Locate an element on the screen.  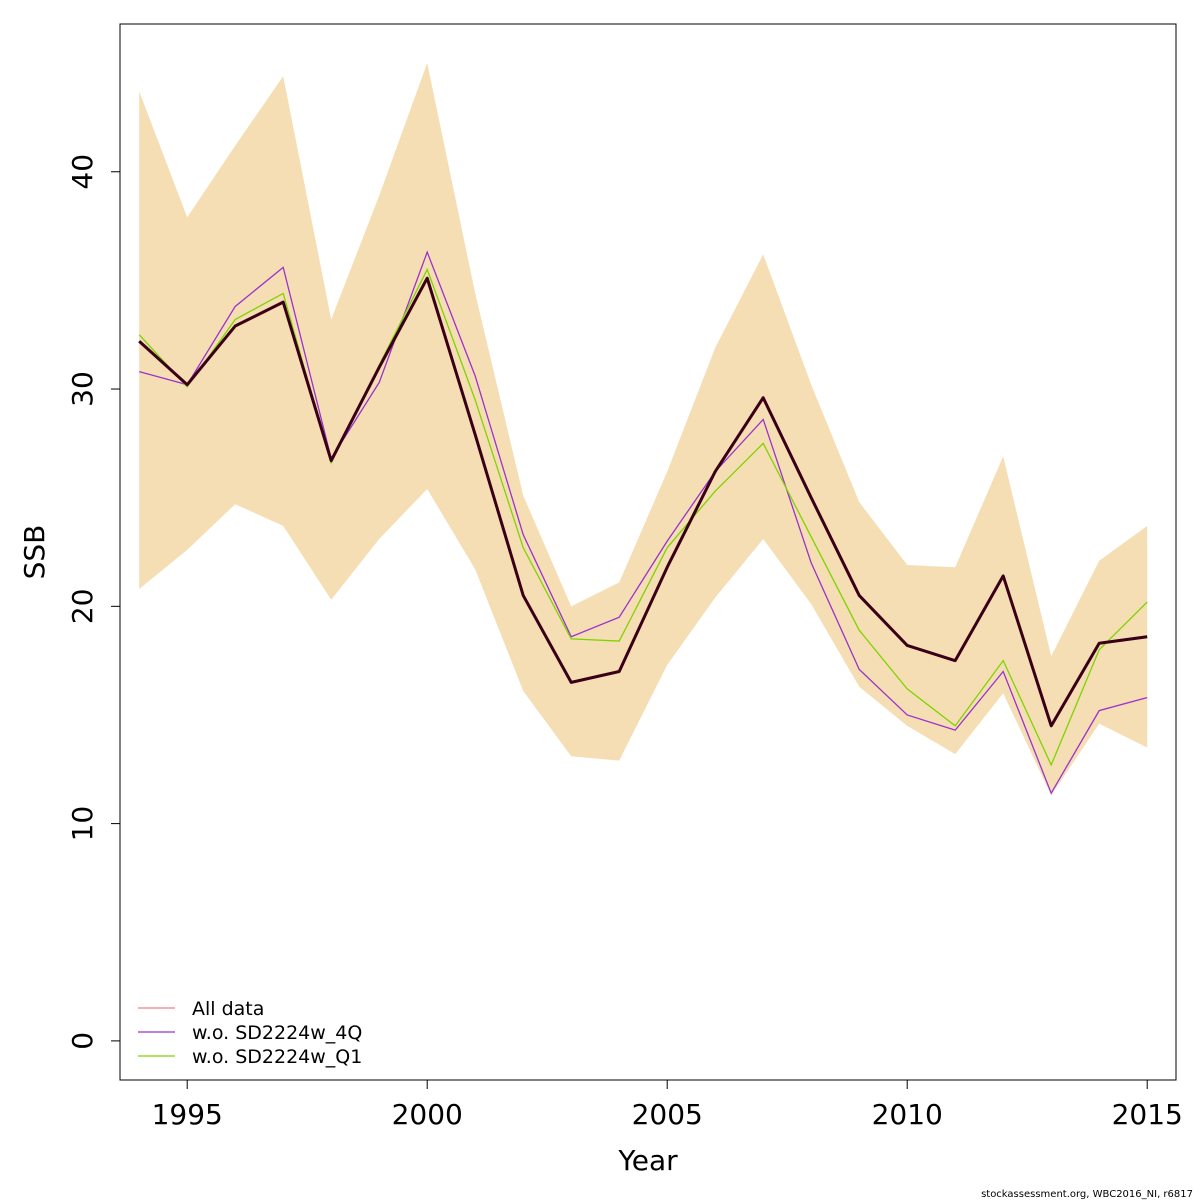
footer-credit: stockassessment.org, WBC2016_NI, r6817 is located at coordinates (1087, 1194).